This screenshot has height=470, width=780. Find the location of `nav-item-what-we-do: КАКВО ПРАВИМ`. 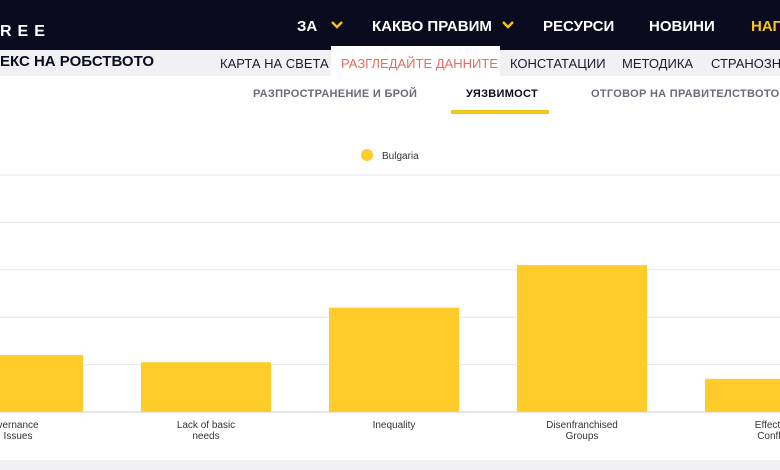

nav-item-what-we-do: КАКВО ПРАВИМ is located at coordinates (432, 26).